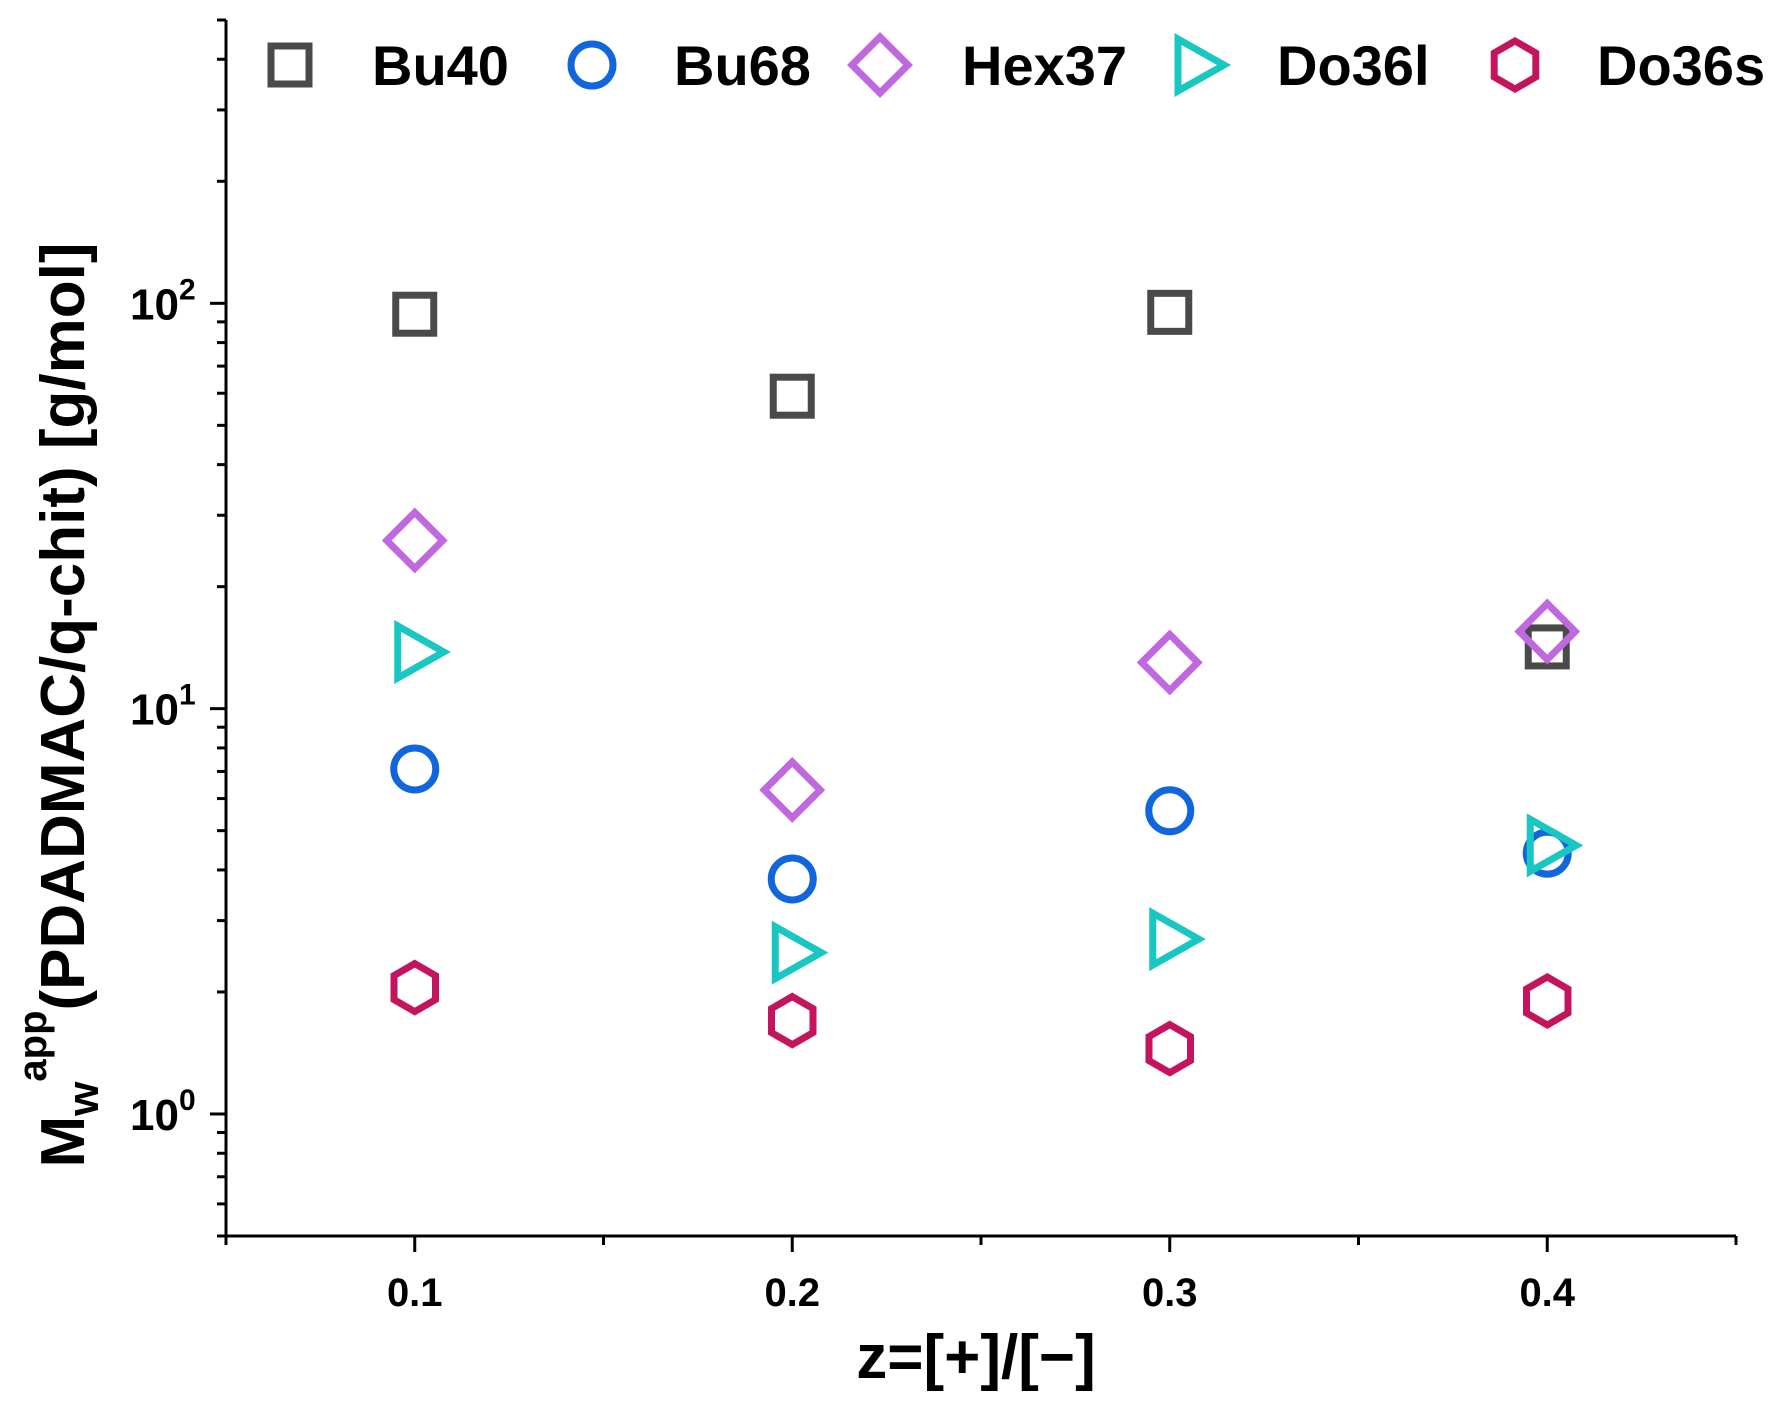 The width and height of the screenshot is (1785, 1417). I want to click on y-tick-label: 10⁰, so click(163, 1112).